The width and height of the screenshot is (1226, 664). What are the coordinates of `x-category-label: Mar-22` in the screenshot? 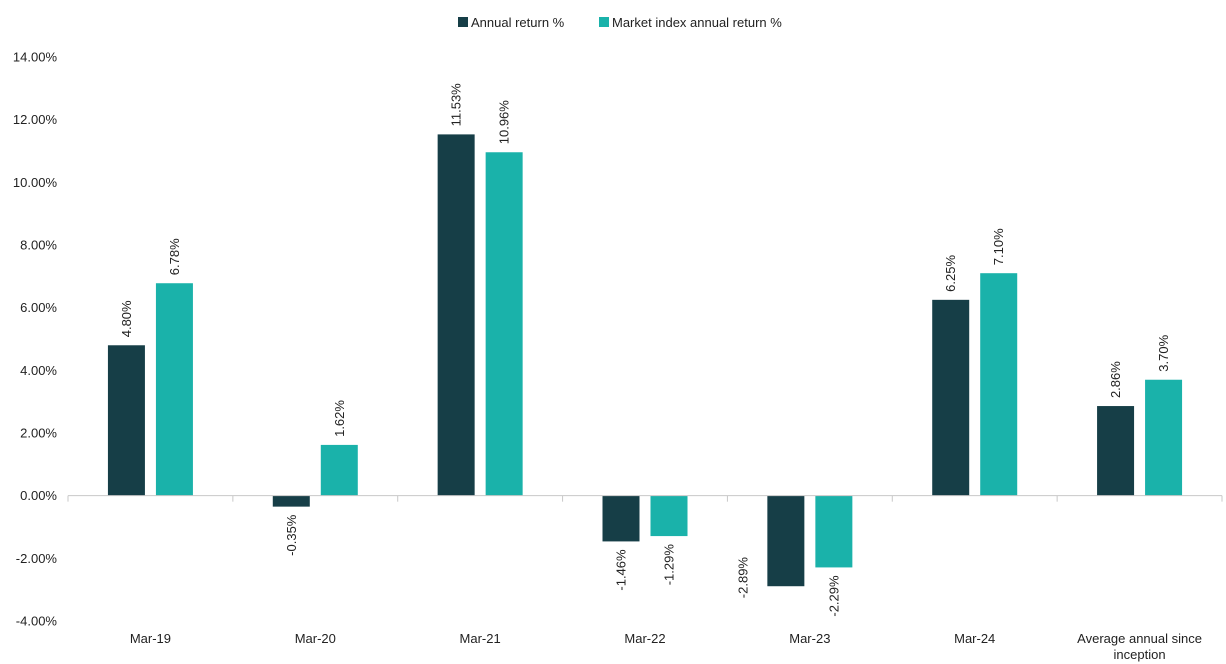 It's located at (644, 638).